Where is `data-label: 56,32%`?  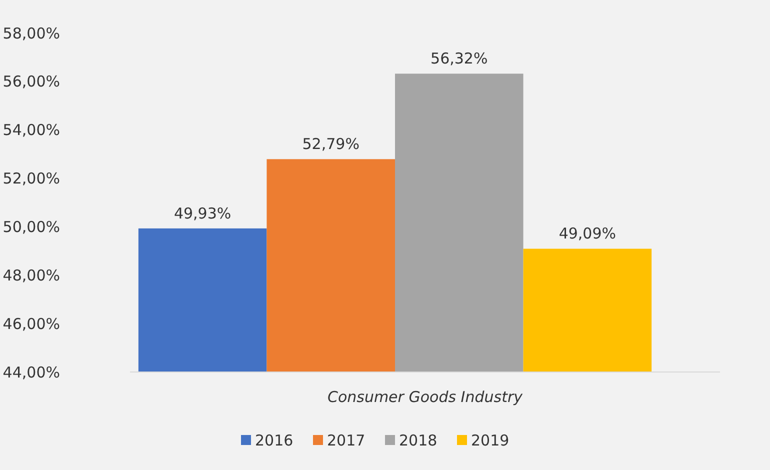
data-label: 56,32% is located at coordinates (459, 59).